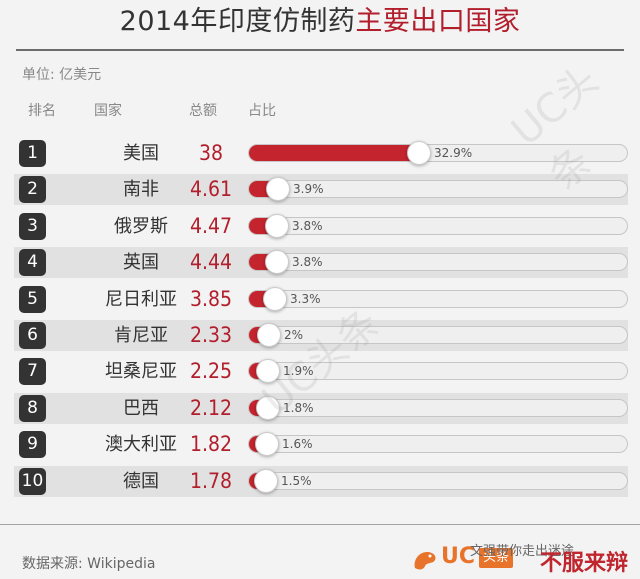 The height and width of the screenshot is (579, 640). Describe the element at coordinates (32, 408) in the screenshot. I see `rank-badge: 8` at that location.